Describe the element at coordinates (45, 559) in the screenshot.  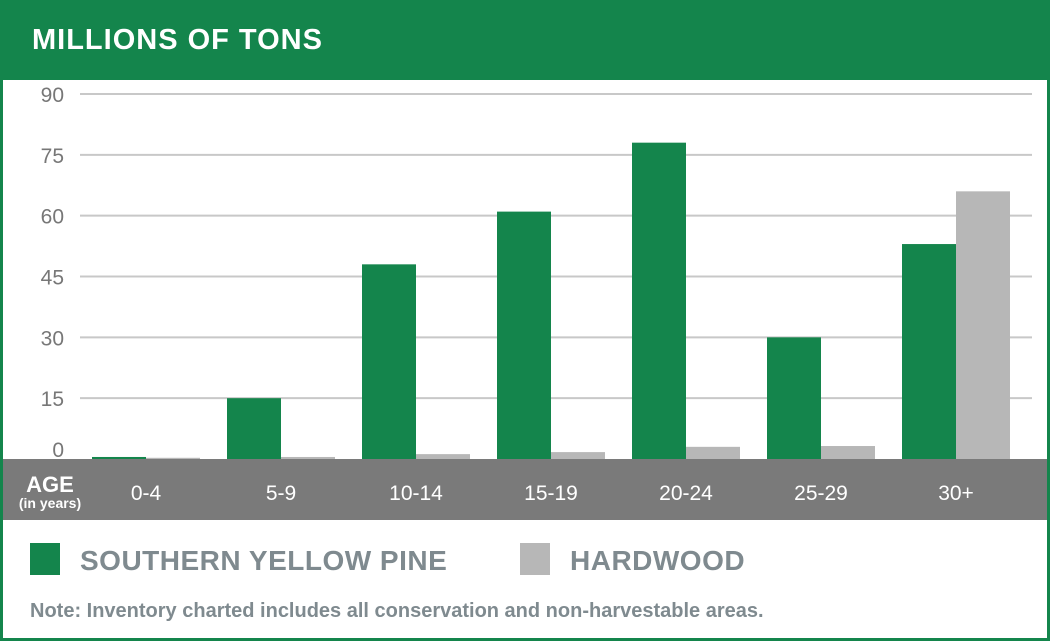
I see `legend-swatch-pine` at that location.